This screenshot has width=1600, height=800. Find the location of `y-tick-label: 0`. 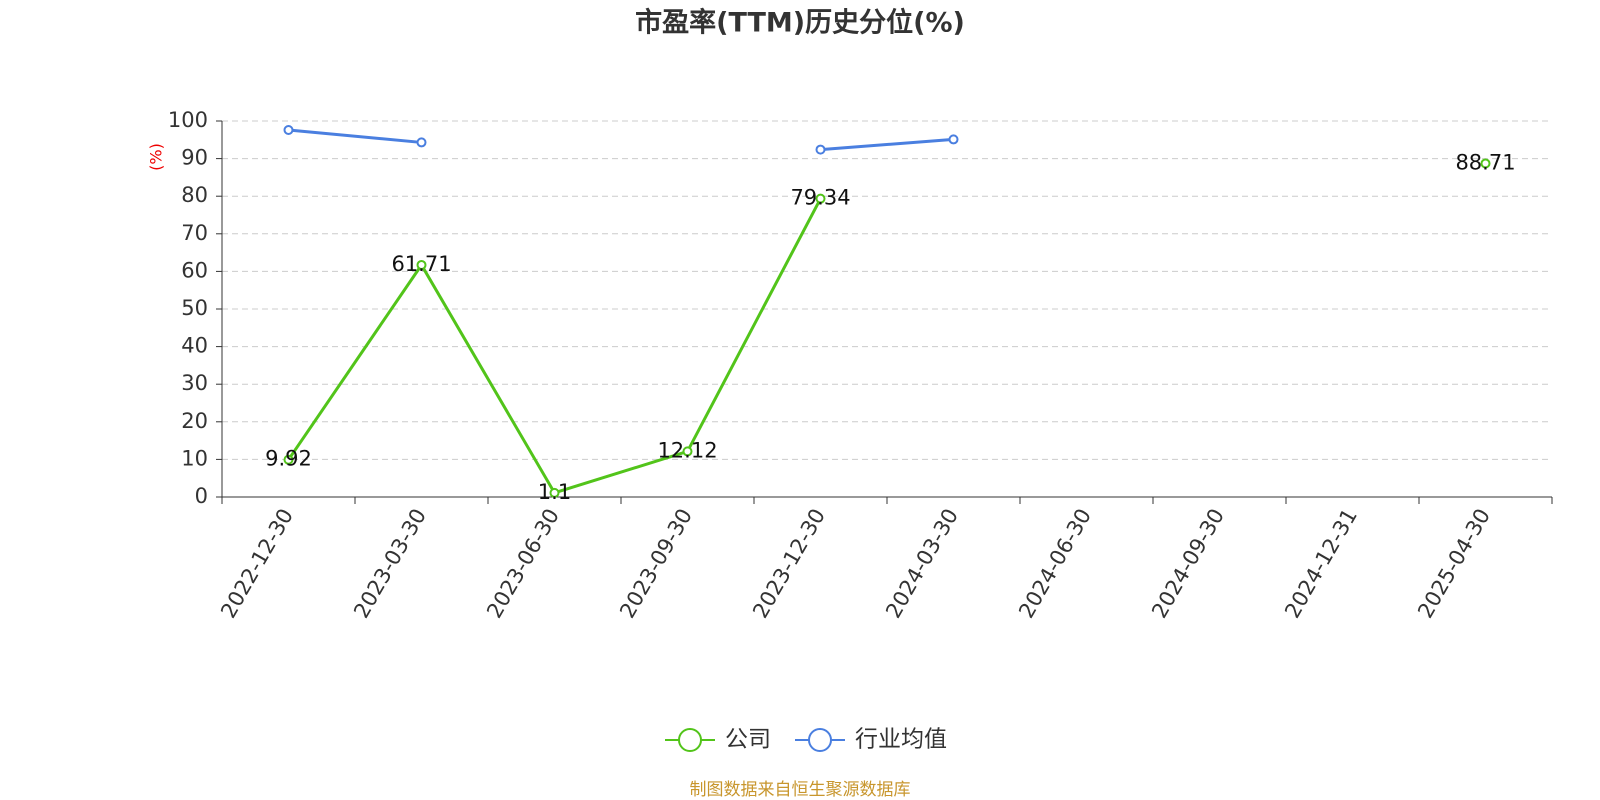

y-tick-label: 0 is located at coordinates (201, 496).